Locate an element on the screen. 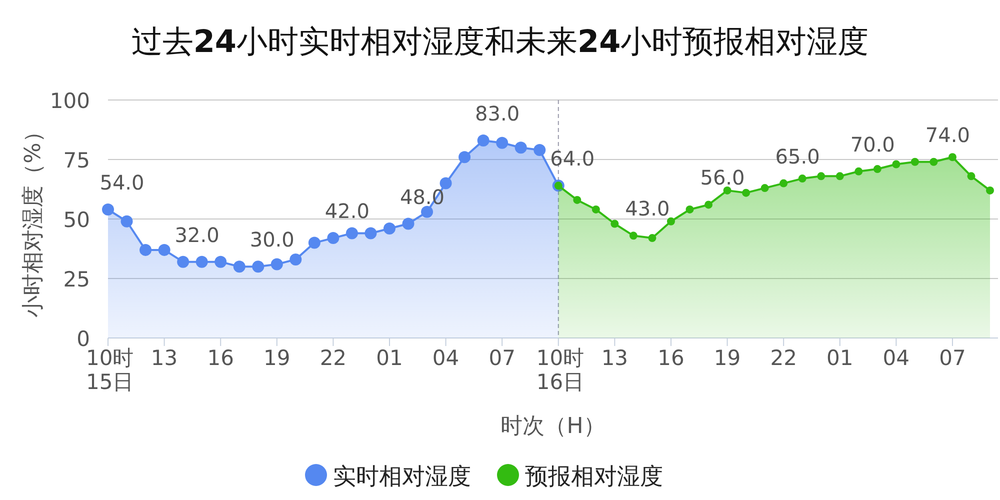 The height and width of the screenshot is (500, 1000). data-label: 56.0 is located at coordinates (722, 178).